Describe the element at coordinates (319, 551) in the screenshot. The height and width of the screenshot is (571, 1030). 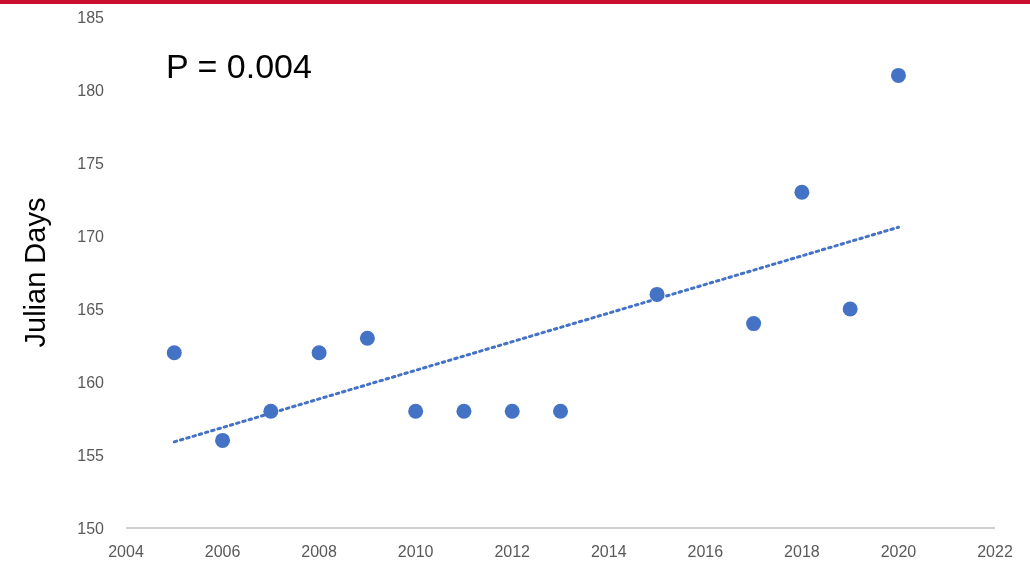
I see `x-tick-label: 2008` at that location.